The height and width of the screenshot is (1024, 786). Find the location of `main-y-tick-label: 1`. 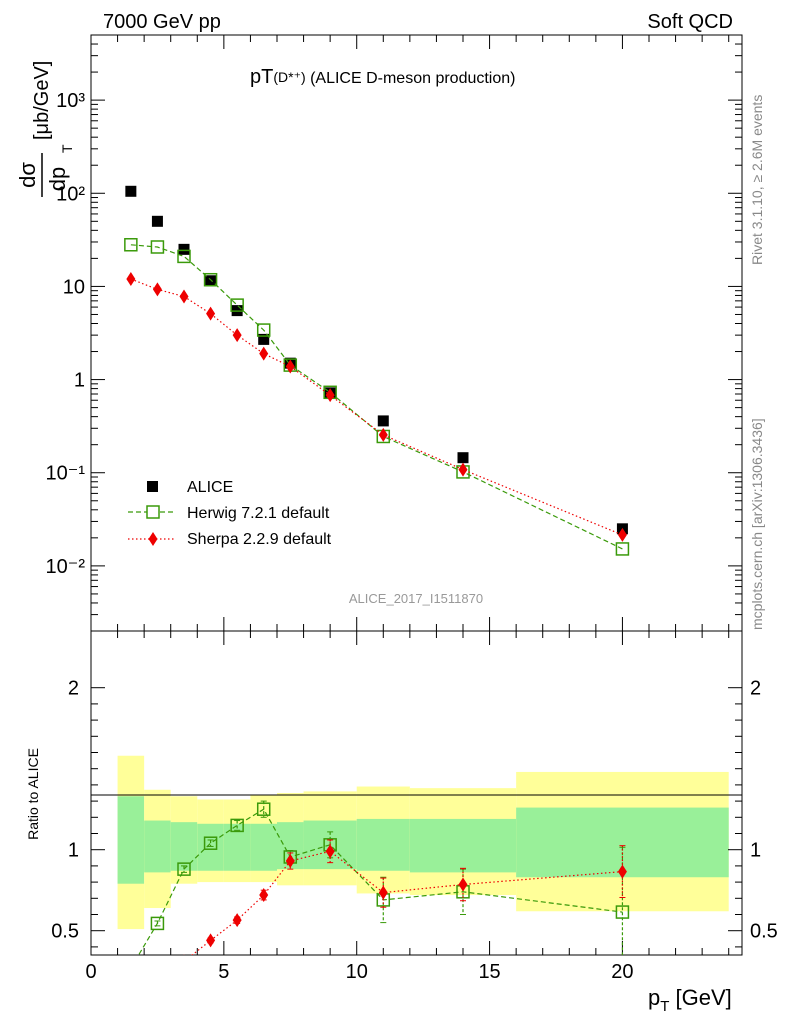

main-y-tick-label: 1 is located at coordinates (79, 381).